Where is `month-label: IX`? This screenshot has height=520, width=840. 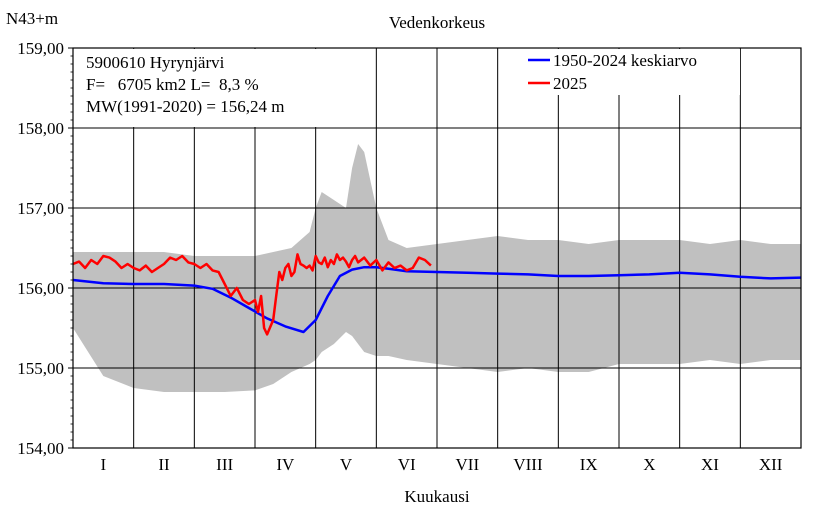
month-label: IX is located at coordinates (589, 464).